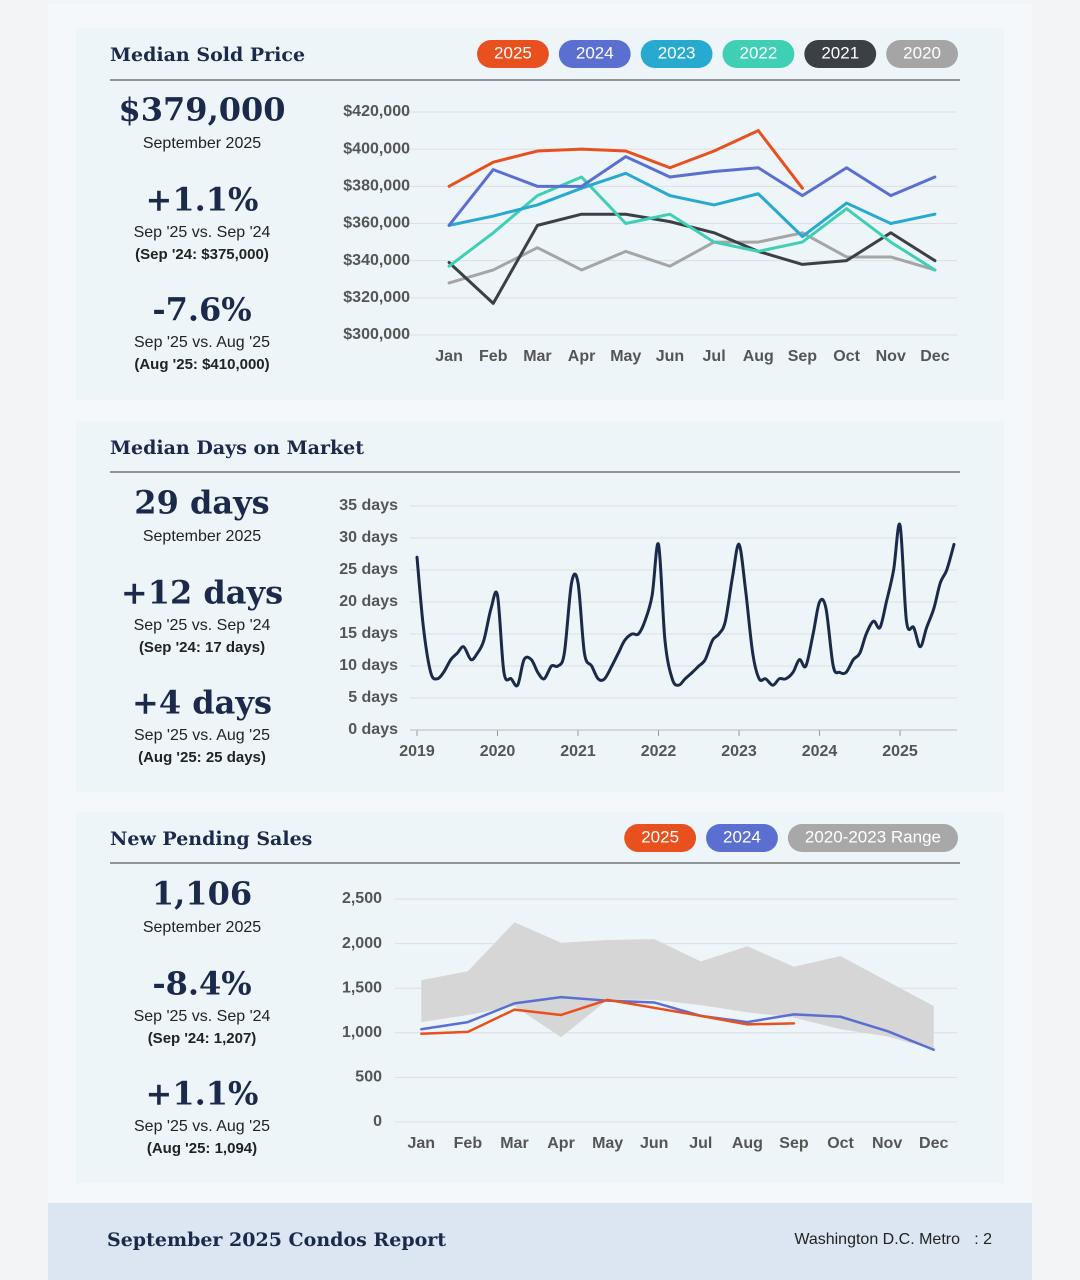  I want to click on stat-value: 1,106, so click(202, 894).